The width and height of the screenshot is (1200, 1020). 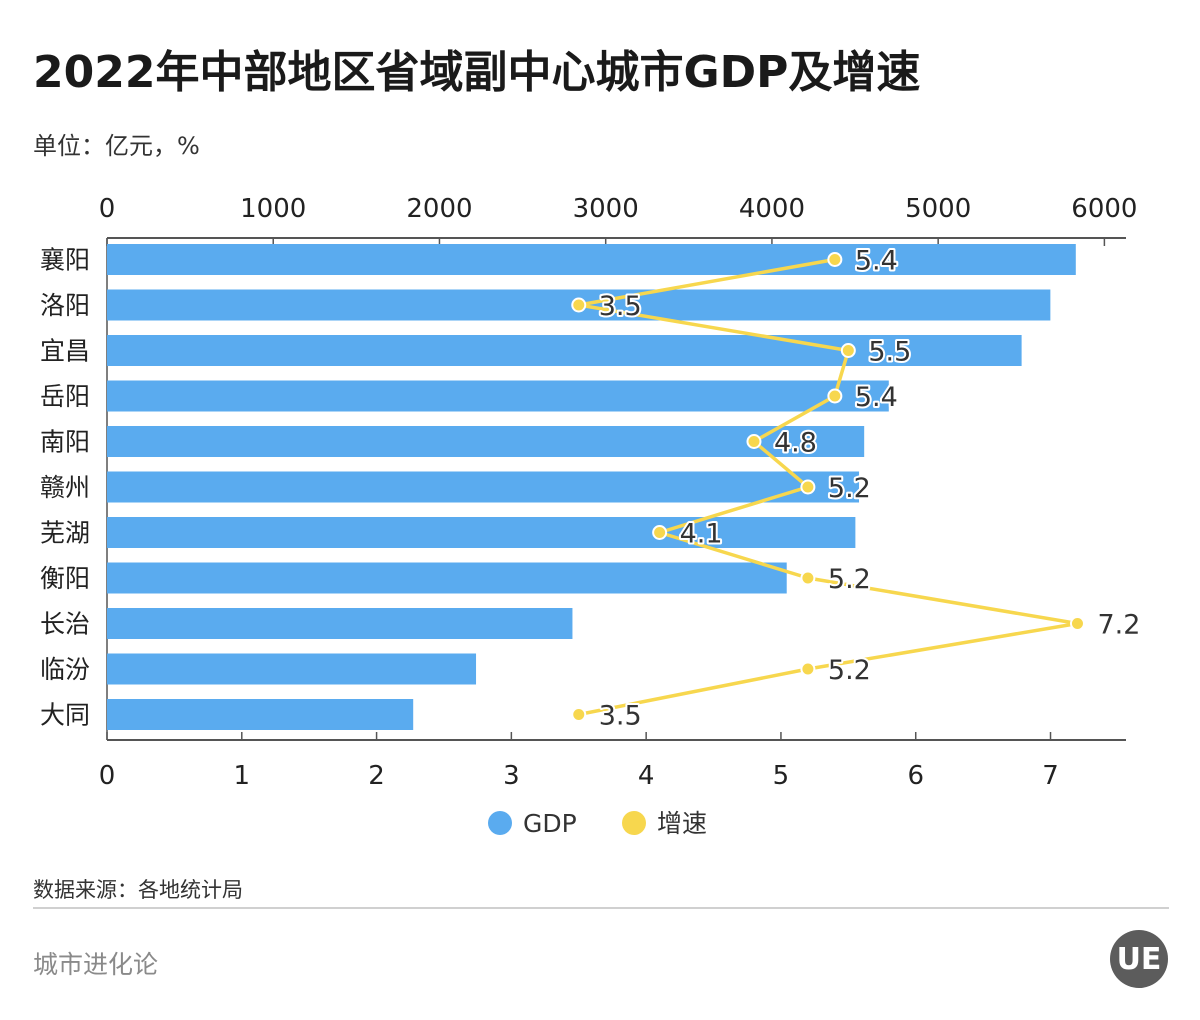 What do you see at coordinates (682, 823) in the screenshot?
I see `legend-growth-label: 增速` at bounding box center [682, 823].